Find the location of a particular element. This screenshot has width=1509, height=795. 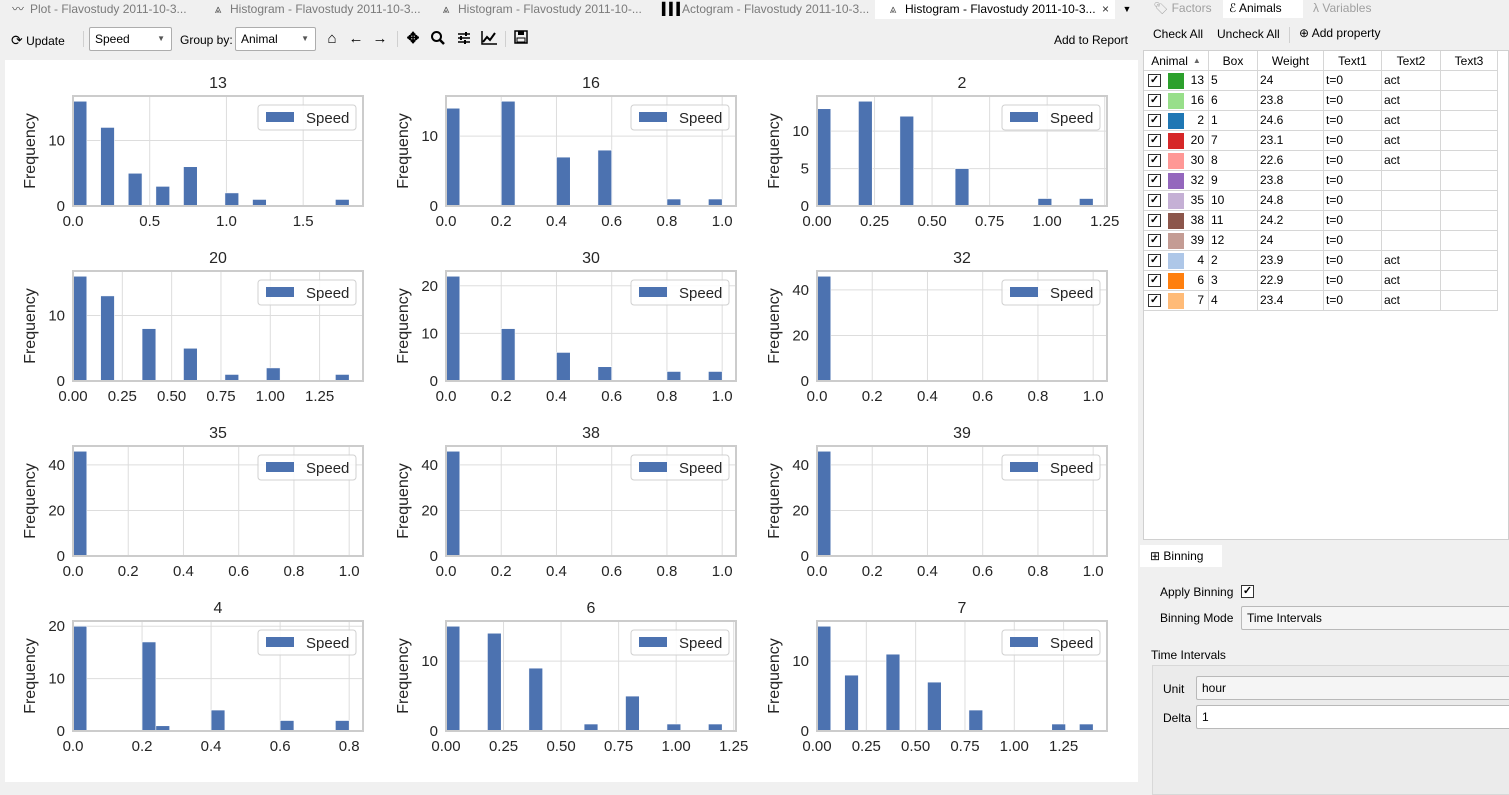

cell-box: 10 is located at coordinates (1233, 201).